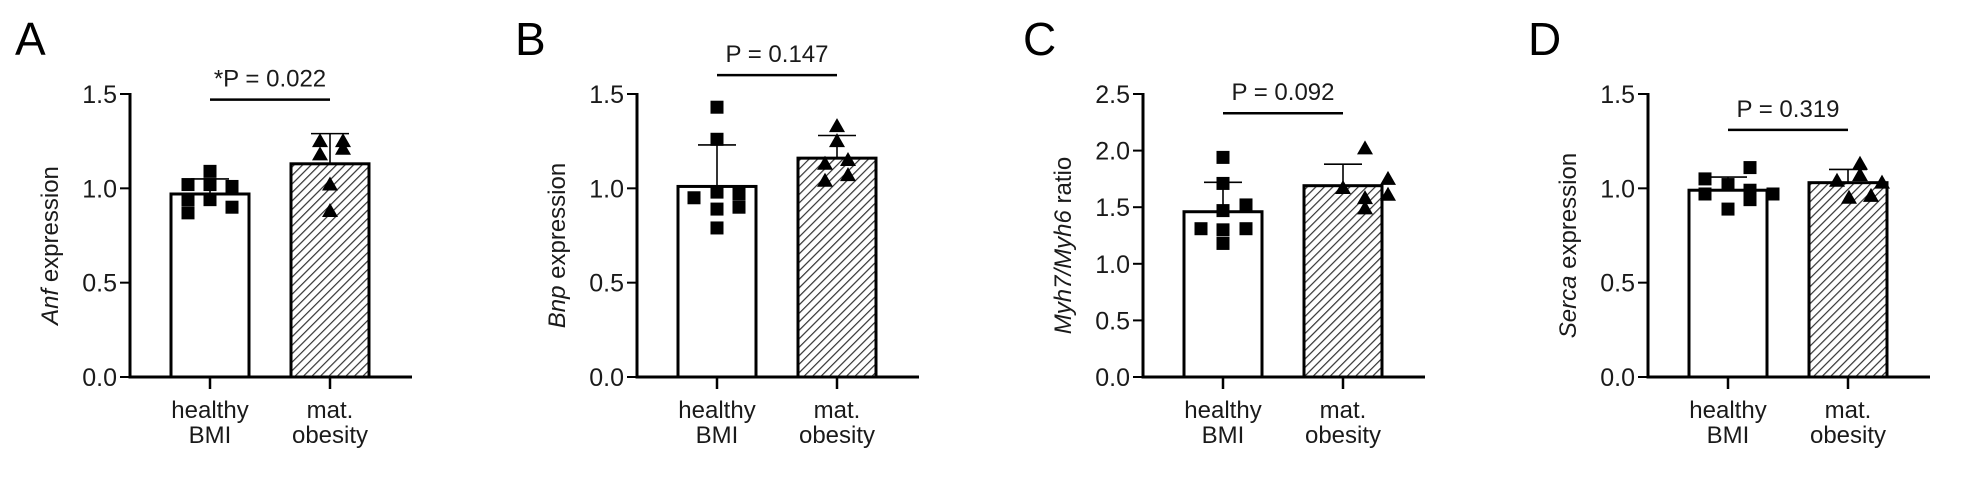 This screenshot has width=1984, height=478. I want to click on y-tick-label: 0.5, so click(1112, 321).